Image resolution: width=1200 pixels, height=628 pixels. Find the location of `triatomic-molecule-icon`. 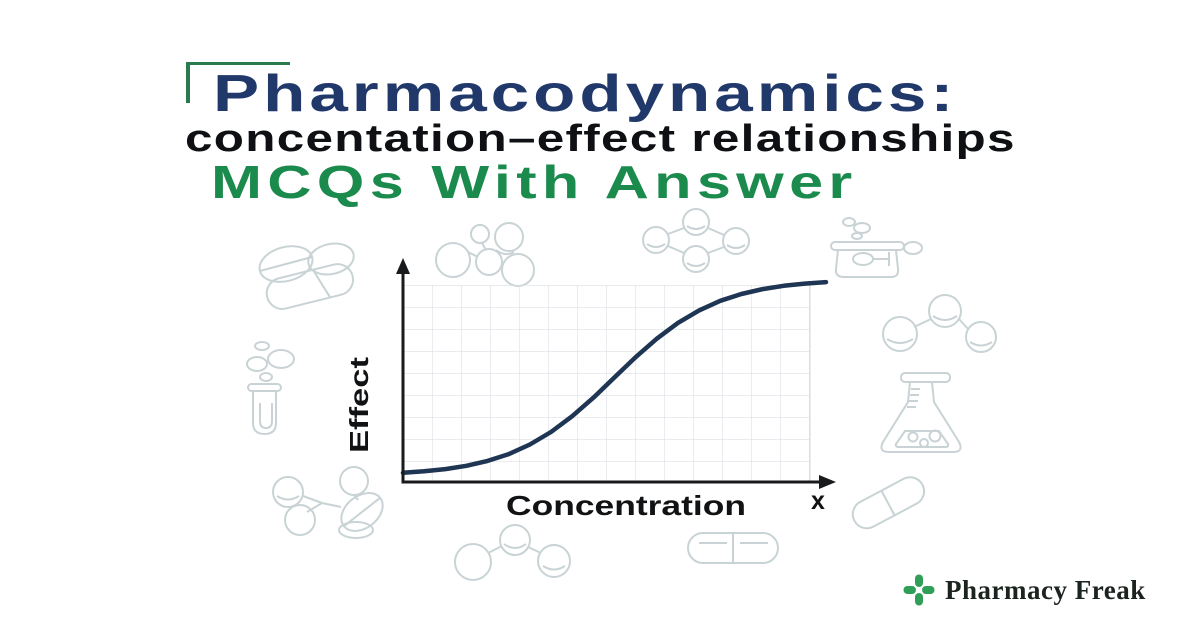

triatomic-molecule-icon is located at coordinates (939, 323).